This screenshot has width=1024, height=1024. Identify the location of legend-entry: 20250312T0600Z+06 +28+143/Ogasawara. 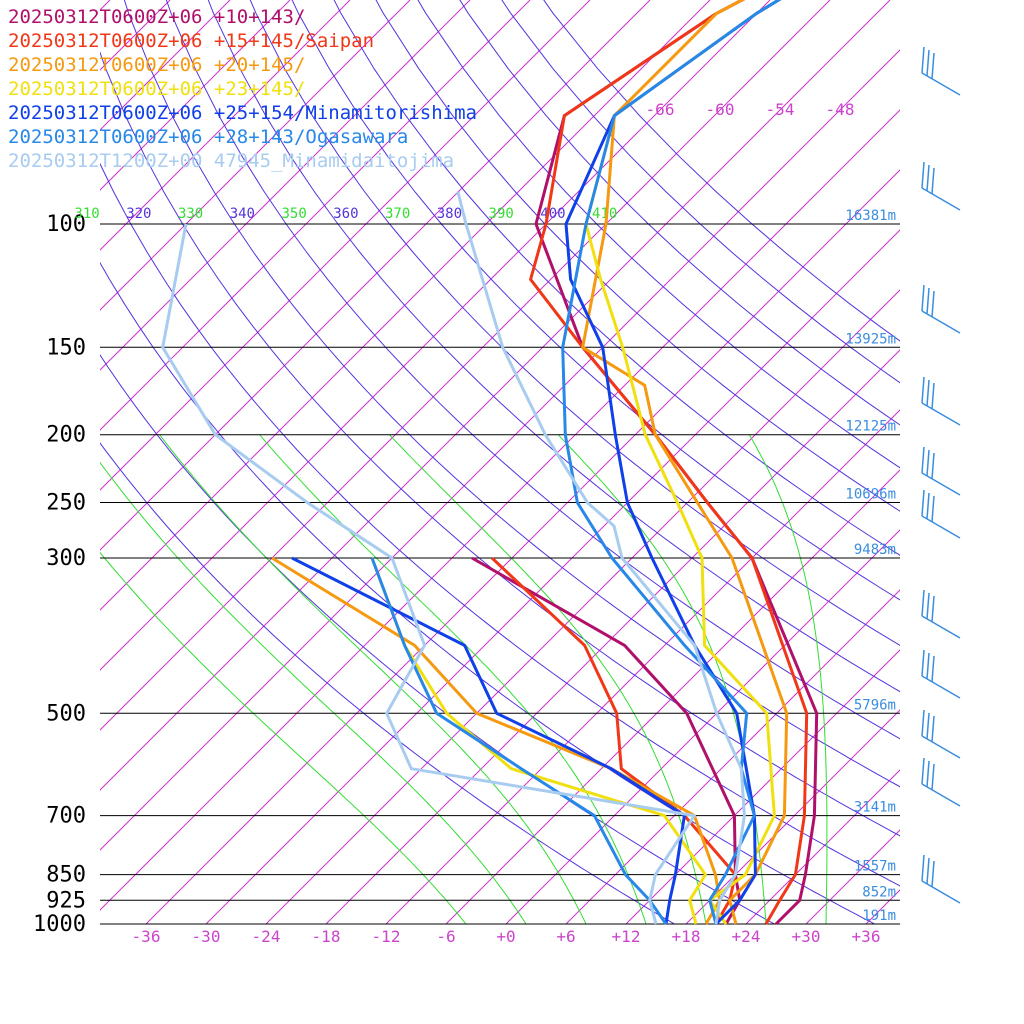
(208, 137).